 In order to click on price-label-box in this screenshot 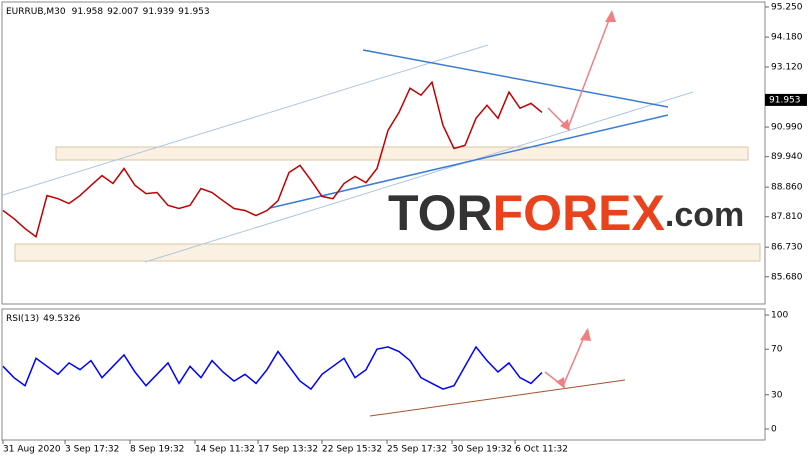, I will do `click(786, 99)`.